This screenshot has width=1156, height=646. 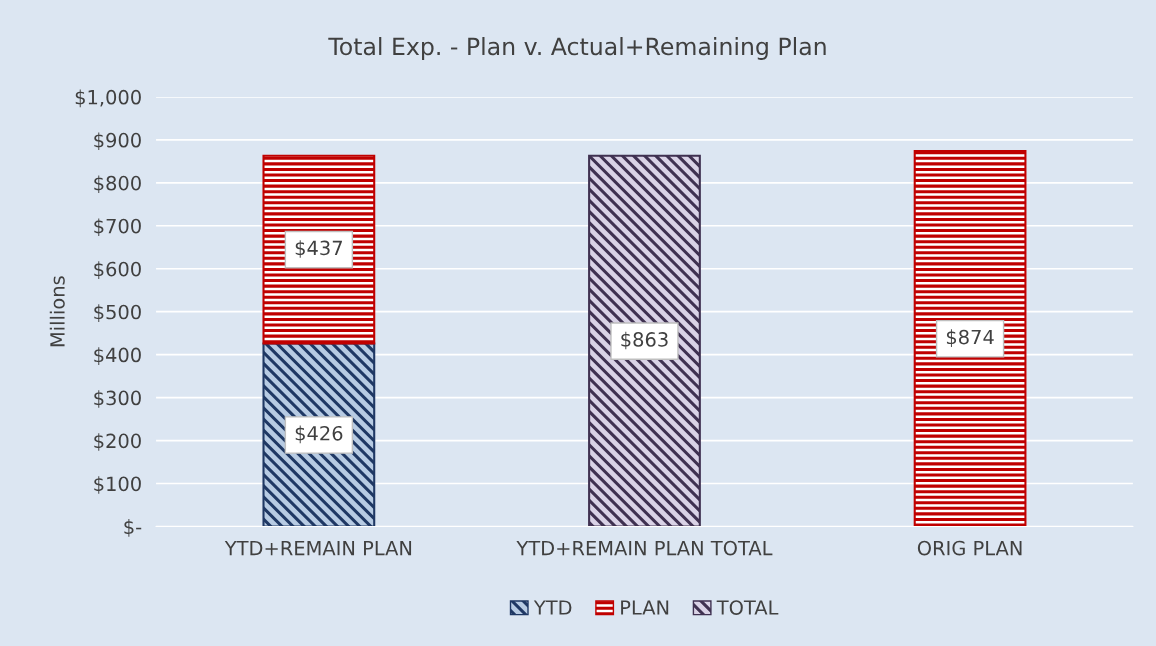 What do you see at coordinates (57, 311) in the screenshot?
I see `y-axis-title: Millions` at bounding box center [57, 311].